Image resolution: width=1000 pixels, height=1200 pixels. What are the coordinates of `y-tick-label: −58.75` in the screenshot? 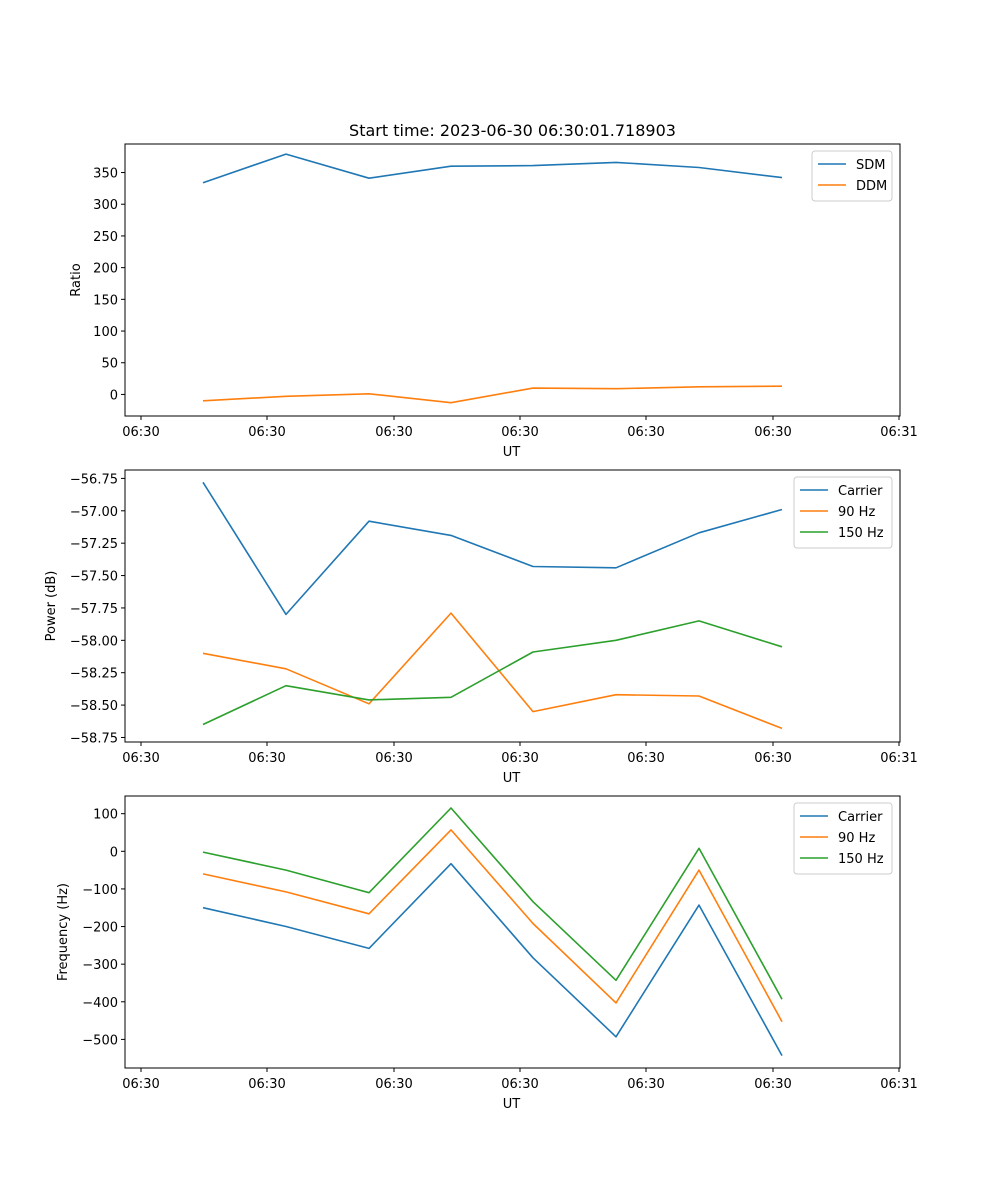 It's located at (94, 738).